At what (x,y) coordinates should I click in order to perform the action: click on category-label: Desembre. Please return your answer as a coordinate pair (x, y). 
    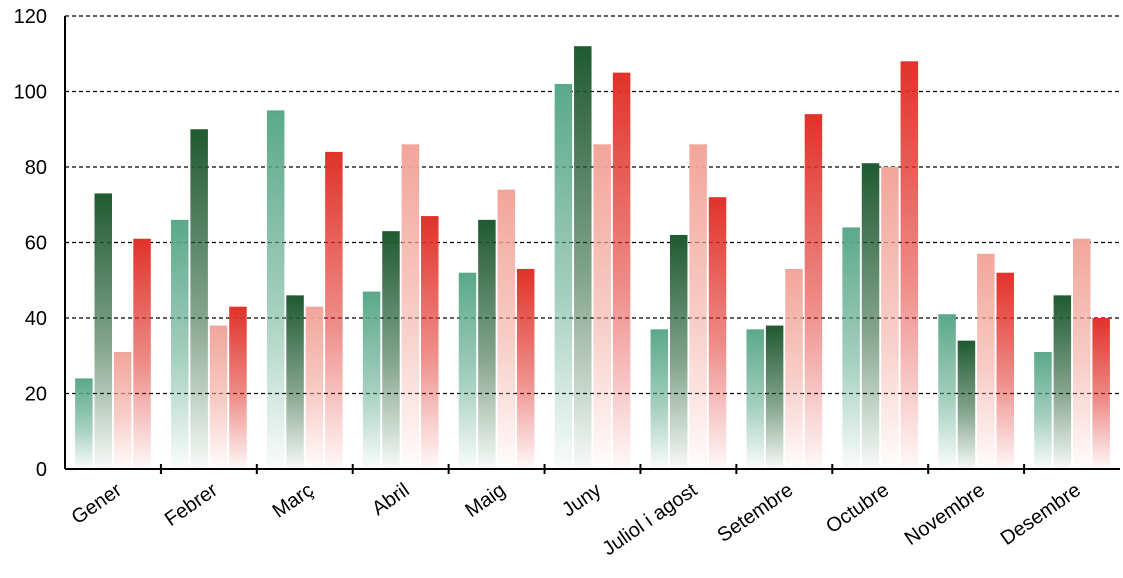
    Looking at the image, I should click on (1041, 514).